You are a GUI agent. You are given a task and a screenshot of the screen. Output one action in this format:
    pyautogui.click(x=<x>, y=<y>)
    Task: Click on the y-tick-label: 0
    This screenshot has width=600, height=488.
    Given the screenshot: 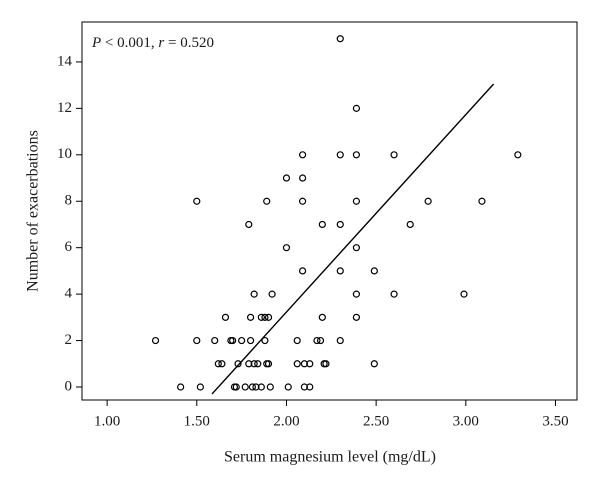 What is the action you would take?
    pyautogui.click(x=69, y=386)
    